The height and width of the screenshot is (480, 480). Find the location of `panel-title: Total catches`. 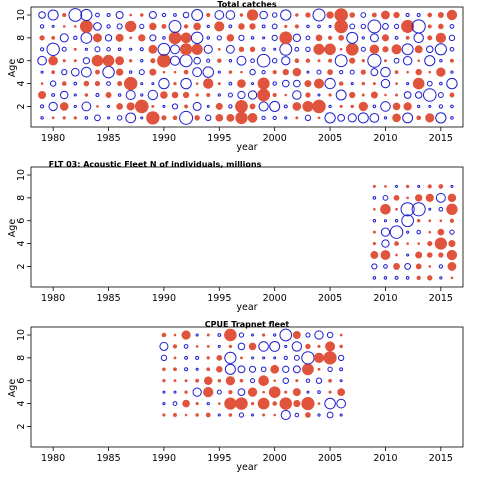

panel-title: Total catches is located at coordinates (246, 4).